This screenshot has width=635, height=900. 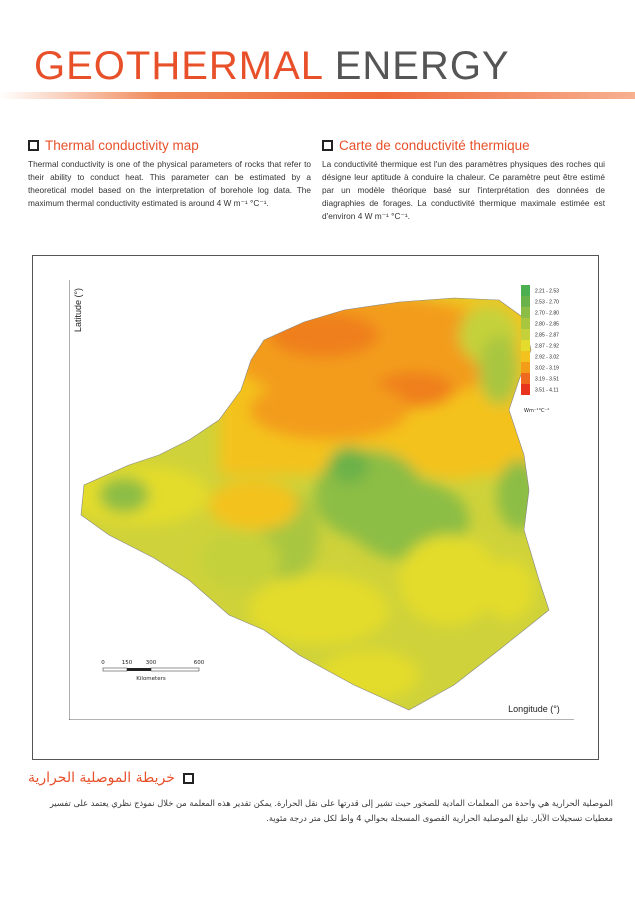 I want to click on legend-unit: Wm⁻¹°C⁻¹, so click(x=536, y=411).